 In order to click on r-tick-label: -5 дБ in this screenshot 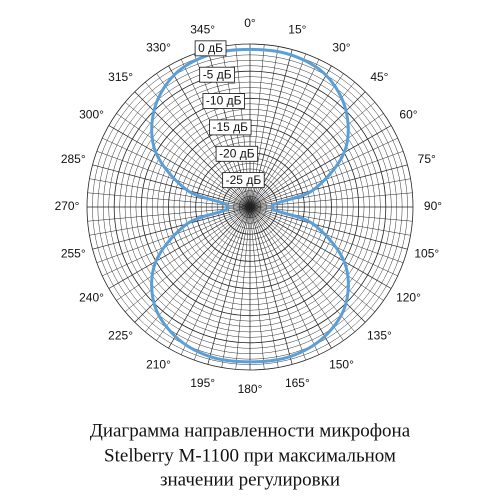, I will do `click(217, 74)`.